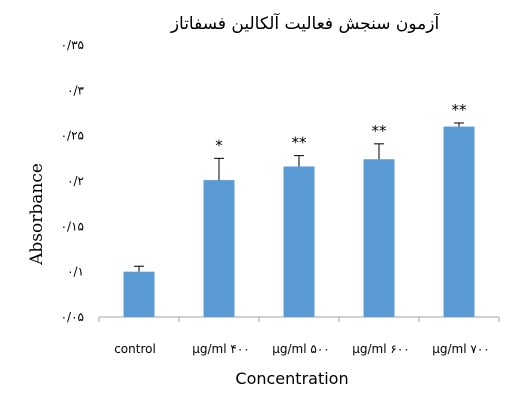 The height and width of the screenshot is (414, 514). What do you see at coordinates (380, 349) in the screenshot?
I see `x-category-label: μg/ml ۶۰۰` at bounding box center [380, 349].